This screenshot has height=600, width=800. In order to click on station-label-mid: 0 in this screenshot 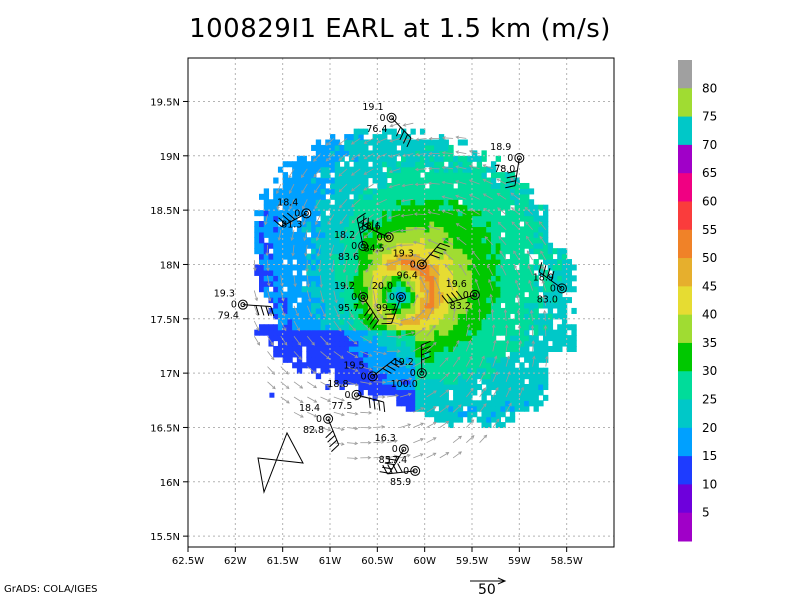, I will do `click(406, 471)`.